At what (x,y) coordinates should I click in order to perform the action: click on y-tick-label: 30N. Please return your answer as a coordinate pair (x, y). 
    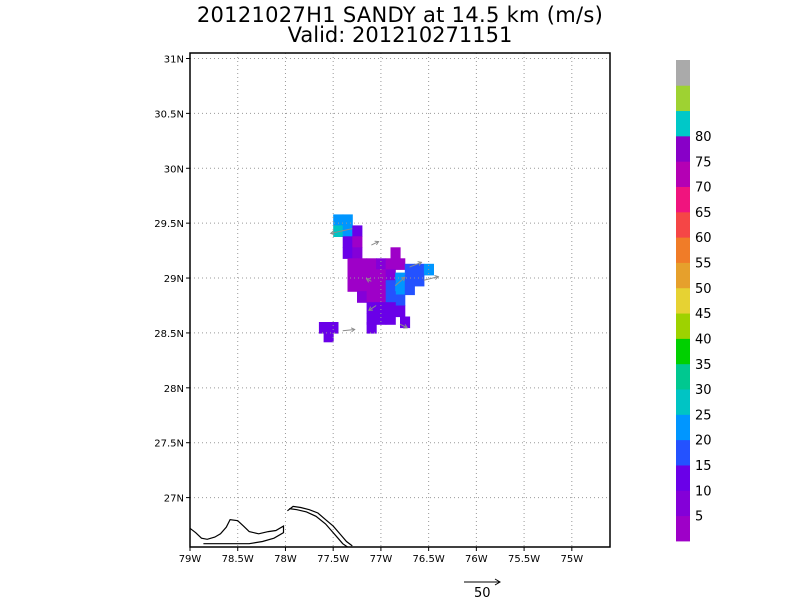
    Looking at the image, I should click on (174, 169).